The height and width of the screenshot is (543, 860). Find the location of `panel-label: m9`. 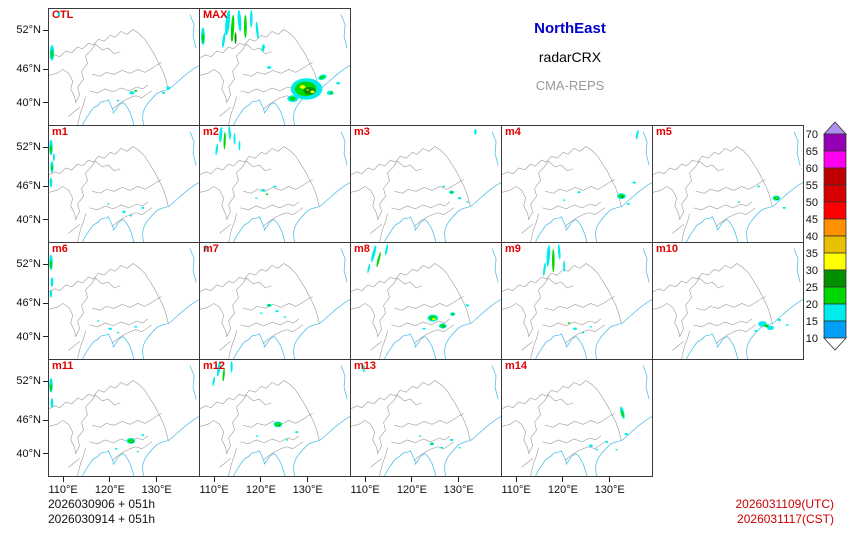

panel-label: m9 is located at coordinates (513, 249).